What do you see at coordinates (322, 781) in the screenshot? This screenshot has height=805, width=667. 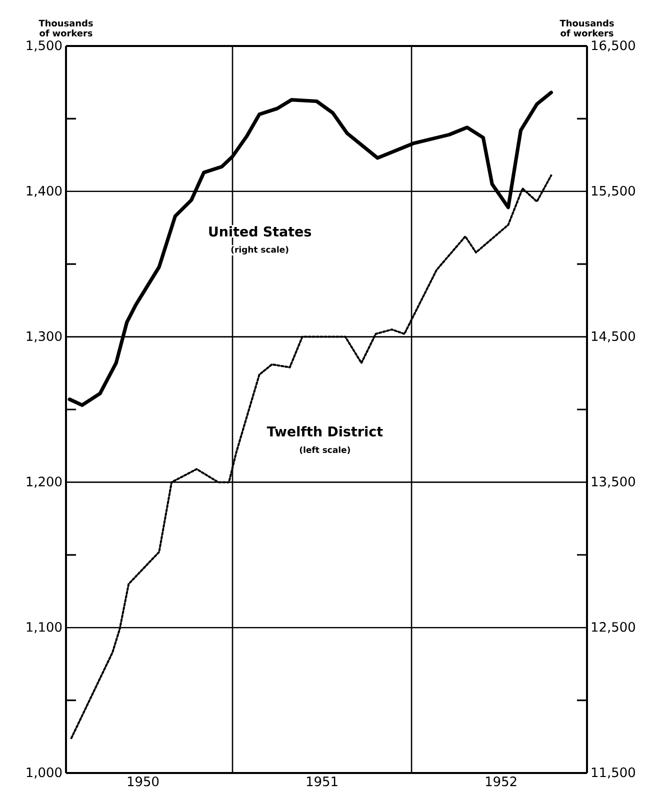 I see `x-tick-label: 1951` at bounding box center [322, 781].